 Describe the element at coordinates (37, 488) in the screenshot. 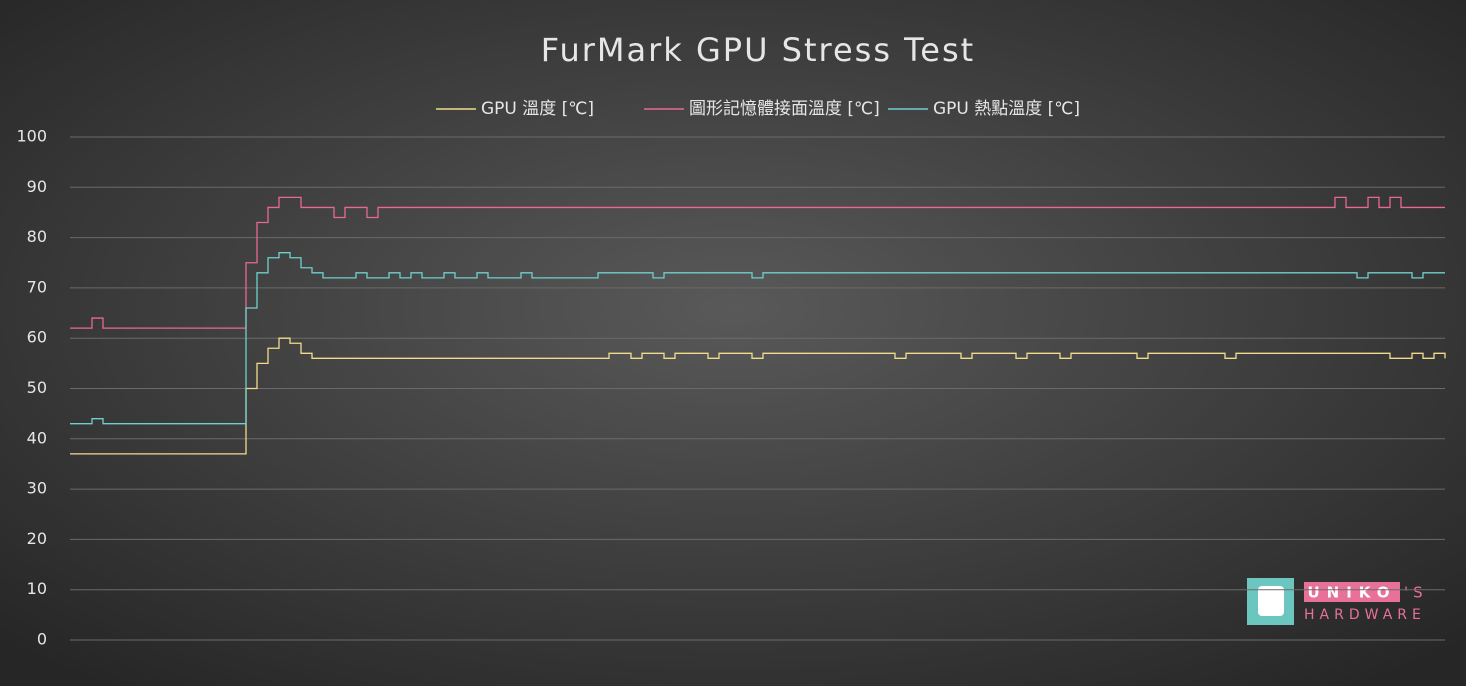

I see `y-tick-label: 30` at that location.